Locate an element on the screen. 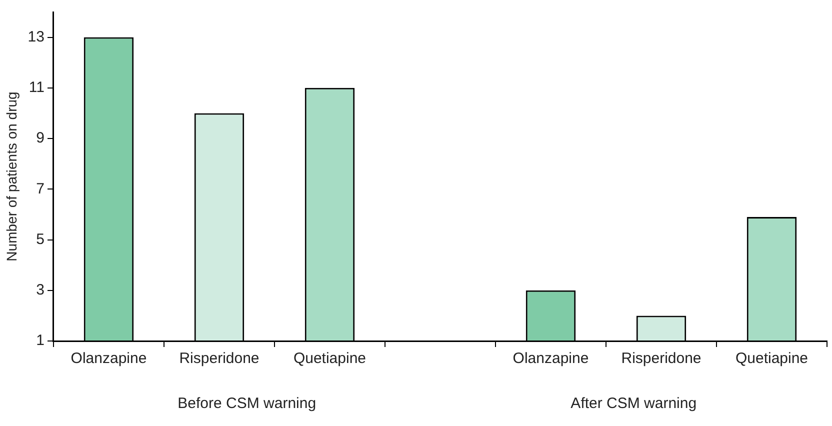  text: Before CSM warning is located at coordinates (247, 403).